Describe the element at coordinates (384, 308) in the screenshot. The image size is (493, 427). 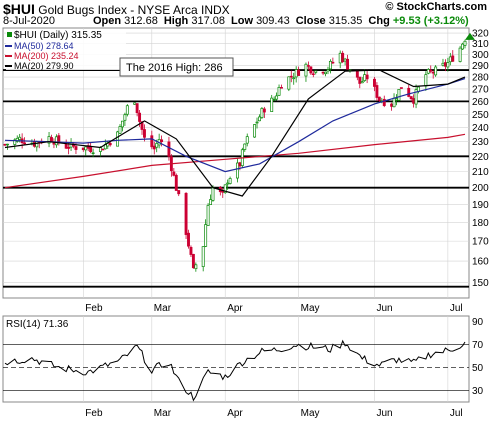
I see `month-tick-label: Jun` at that location.